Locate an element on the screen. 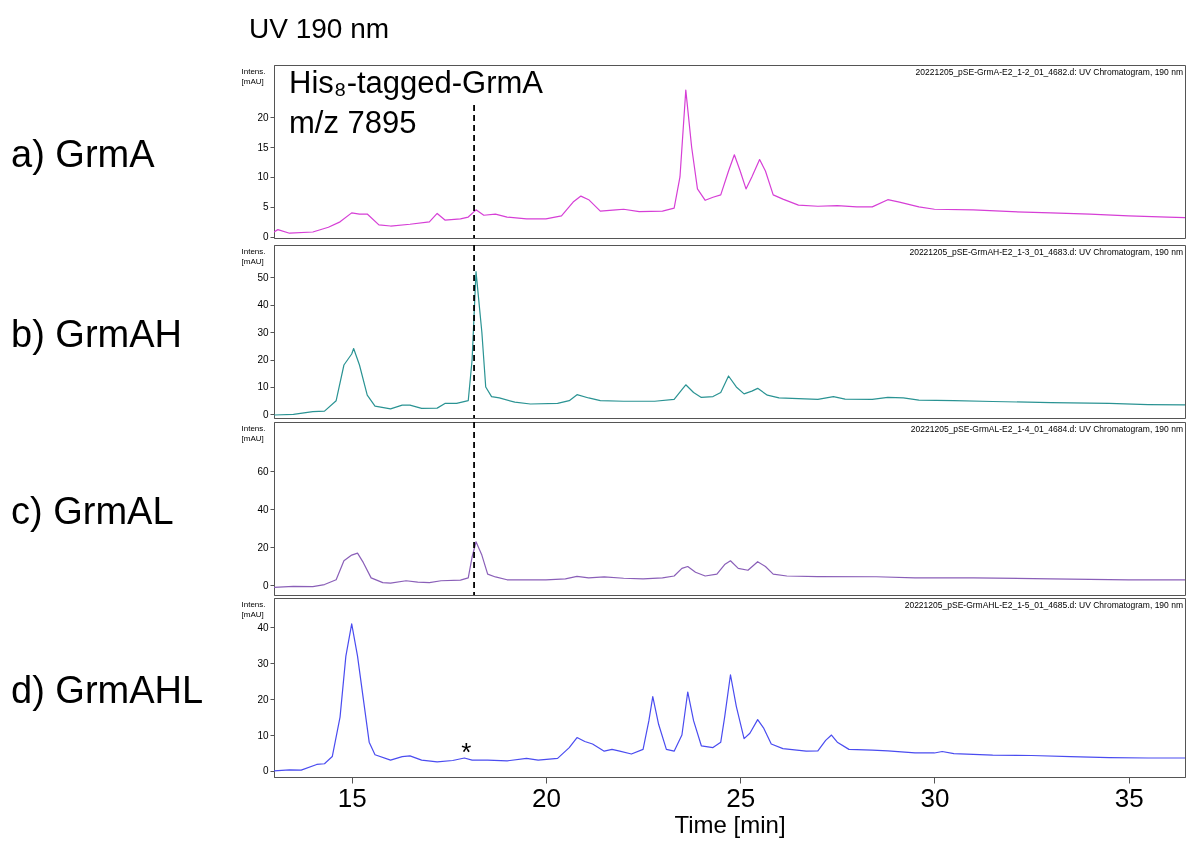  chart-subtitle: UV 190 nm is located at coordinates (319, 28).